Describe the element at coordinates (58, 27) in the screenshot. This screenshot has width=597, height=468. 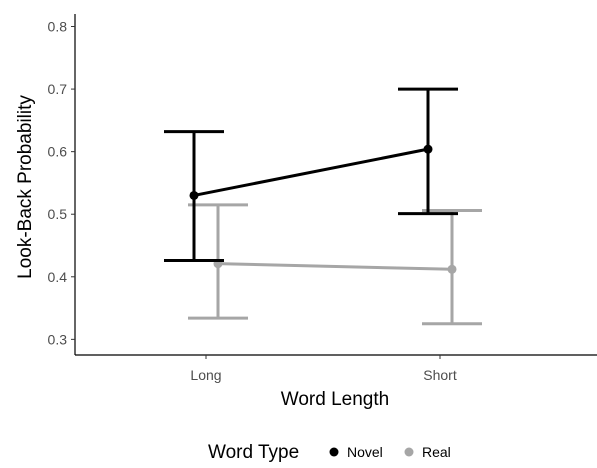
I see `y-tick-label: 0.8` at that location.